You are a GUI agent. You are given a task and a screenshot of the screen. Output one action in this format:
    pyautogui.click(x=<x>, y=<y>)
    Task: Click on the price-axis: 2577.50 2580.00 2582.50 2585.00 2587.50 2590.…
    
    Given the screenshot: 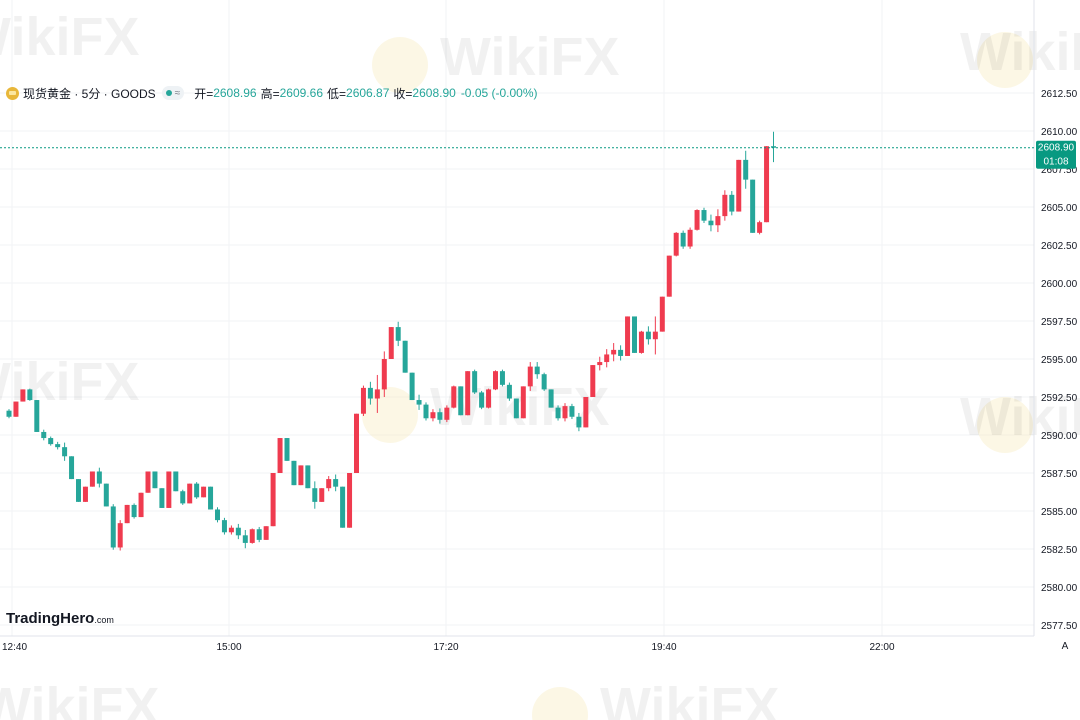 What is the action you would take?
    pyautogui.click(x=1059, y=360)
    